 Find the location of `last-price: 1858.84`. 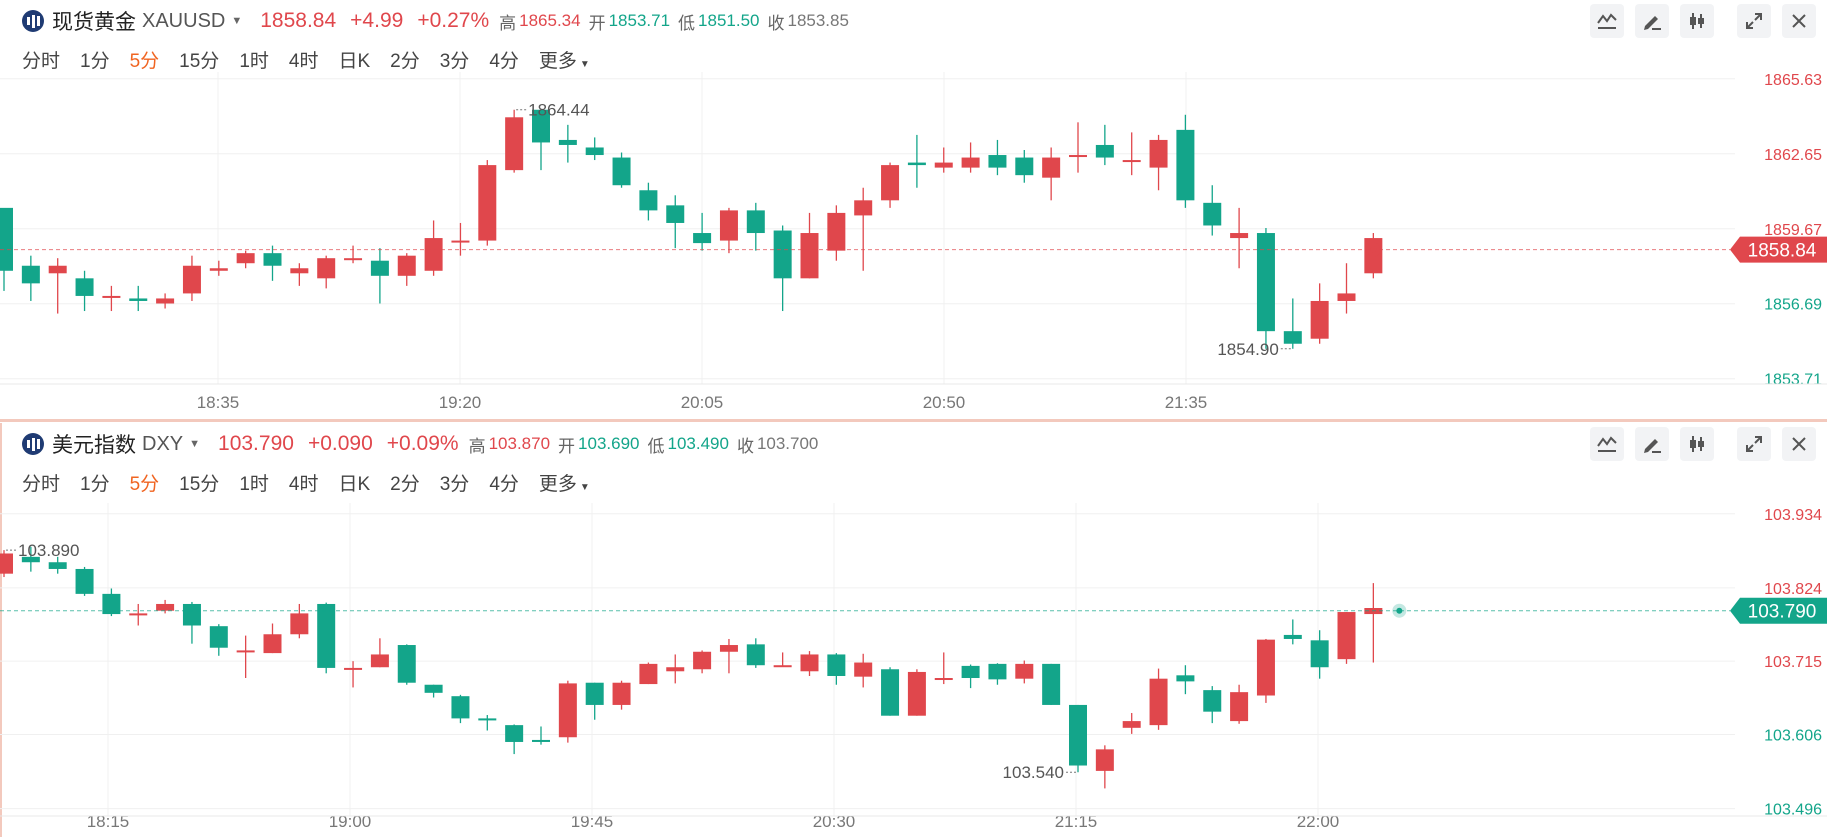

last-price: 1858.84 is located at coordinates (298, 20).